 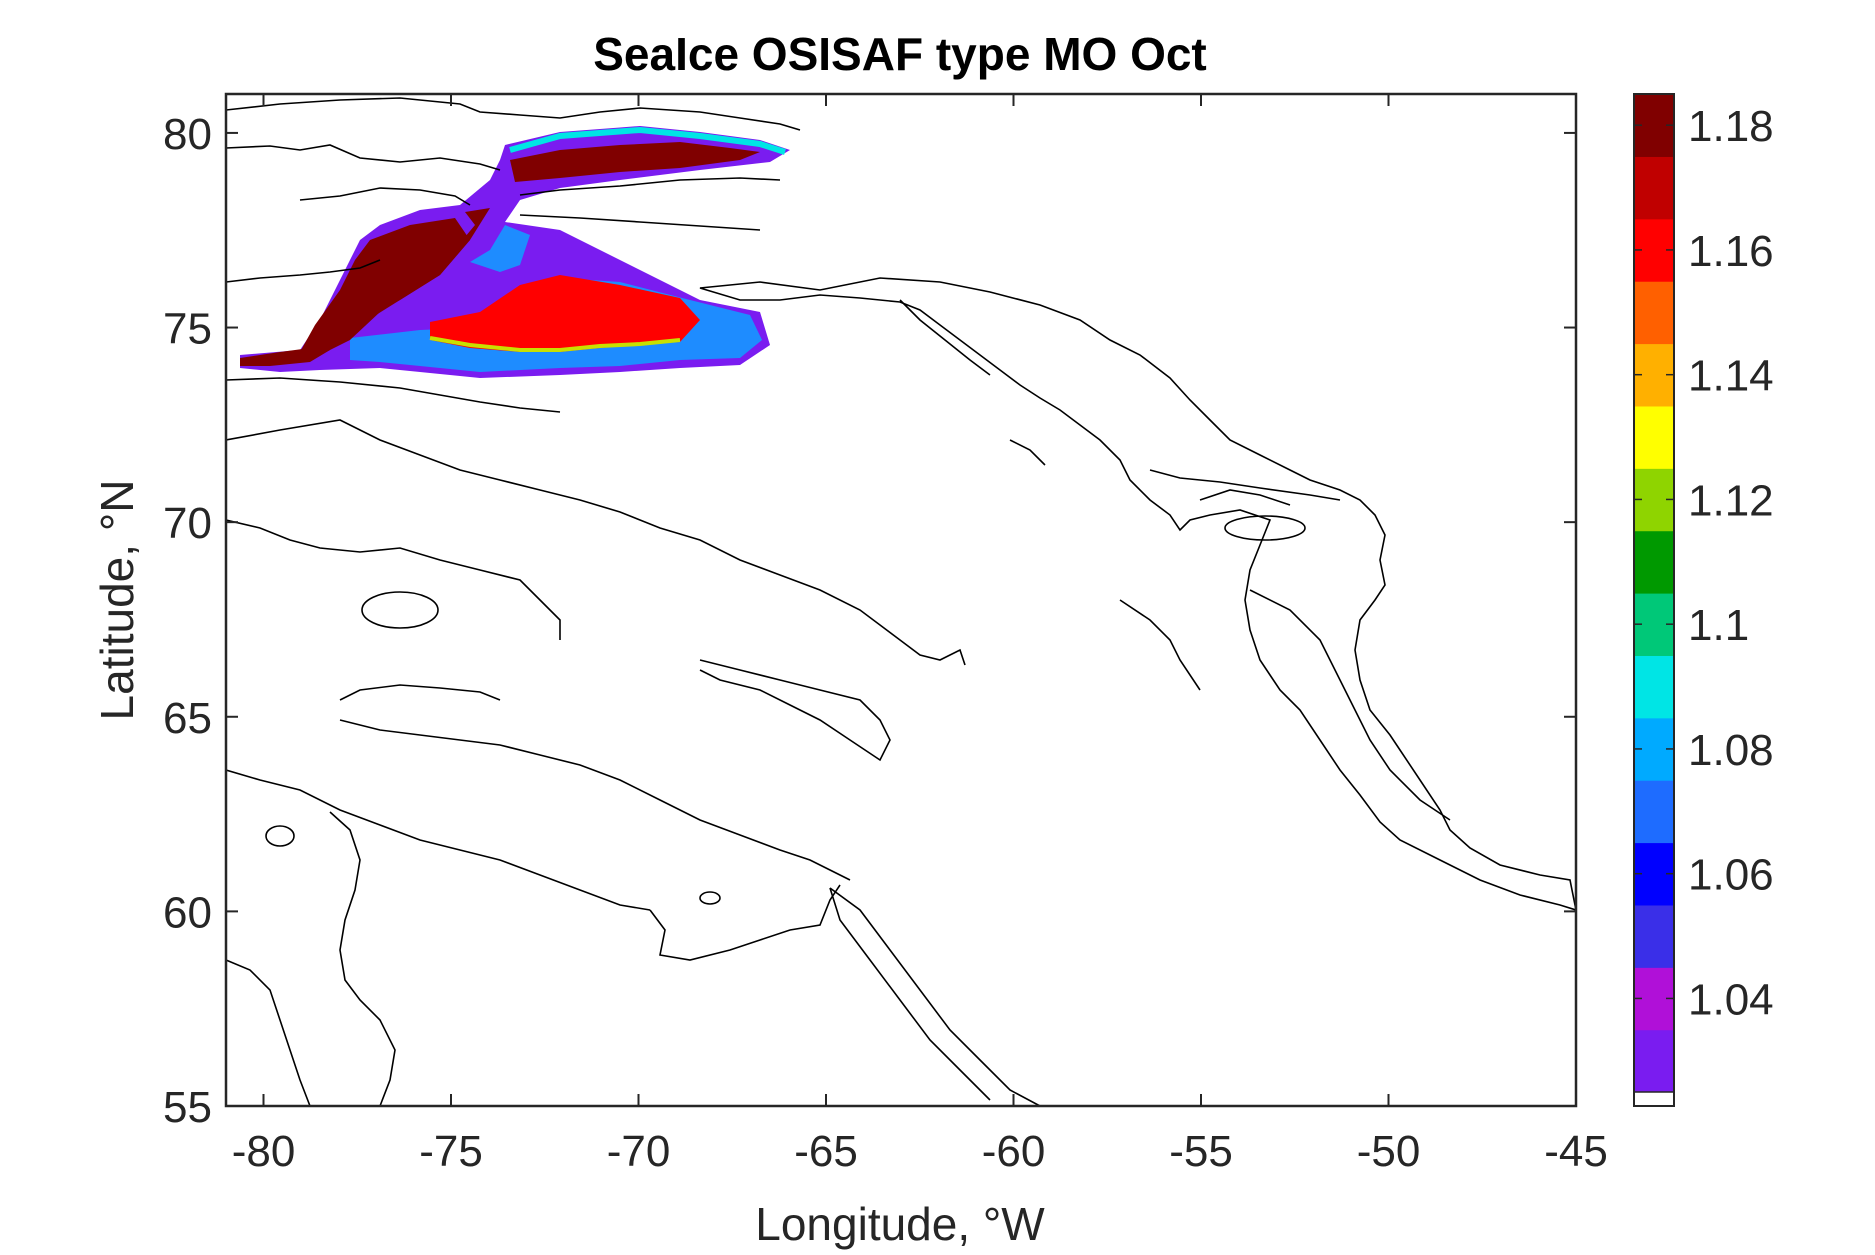 What do you see at coordinates (900, 54) in the screenshot?
I see `plot-title: SeaIce OSISAF type MO Oct` at bounding box center [900, 54].